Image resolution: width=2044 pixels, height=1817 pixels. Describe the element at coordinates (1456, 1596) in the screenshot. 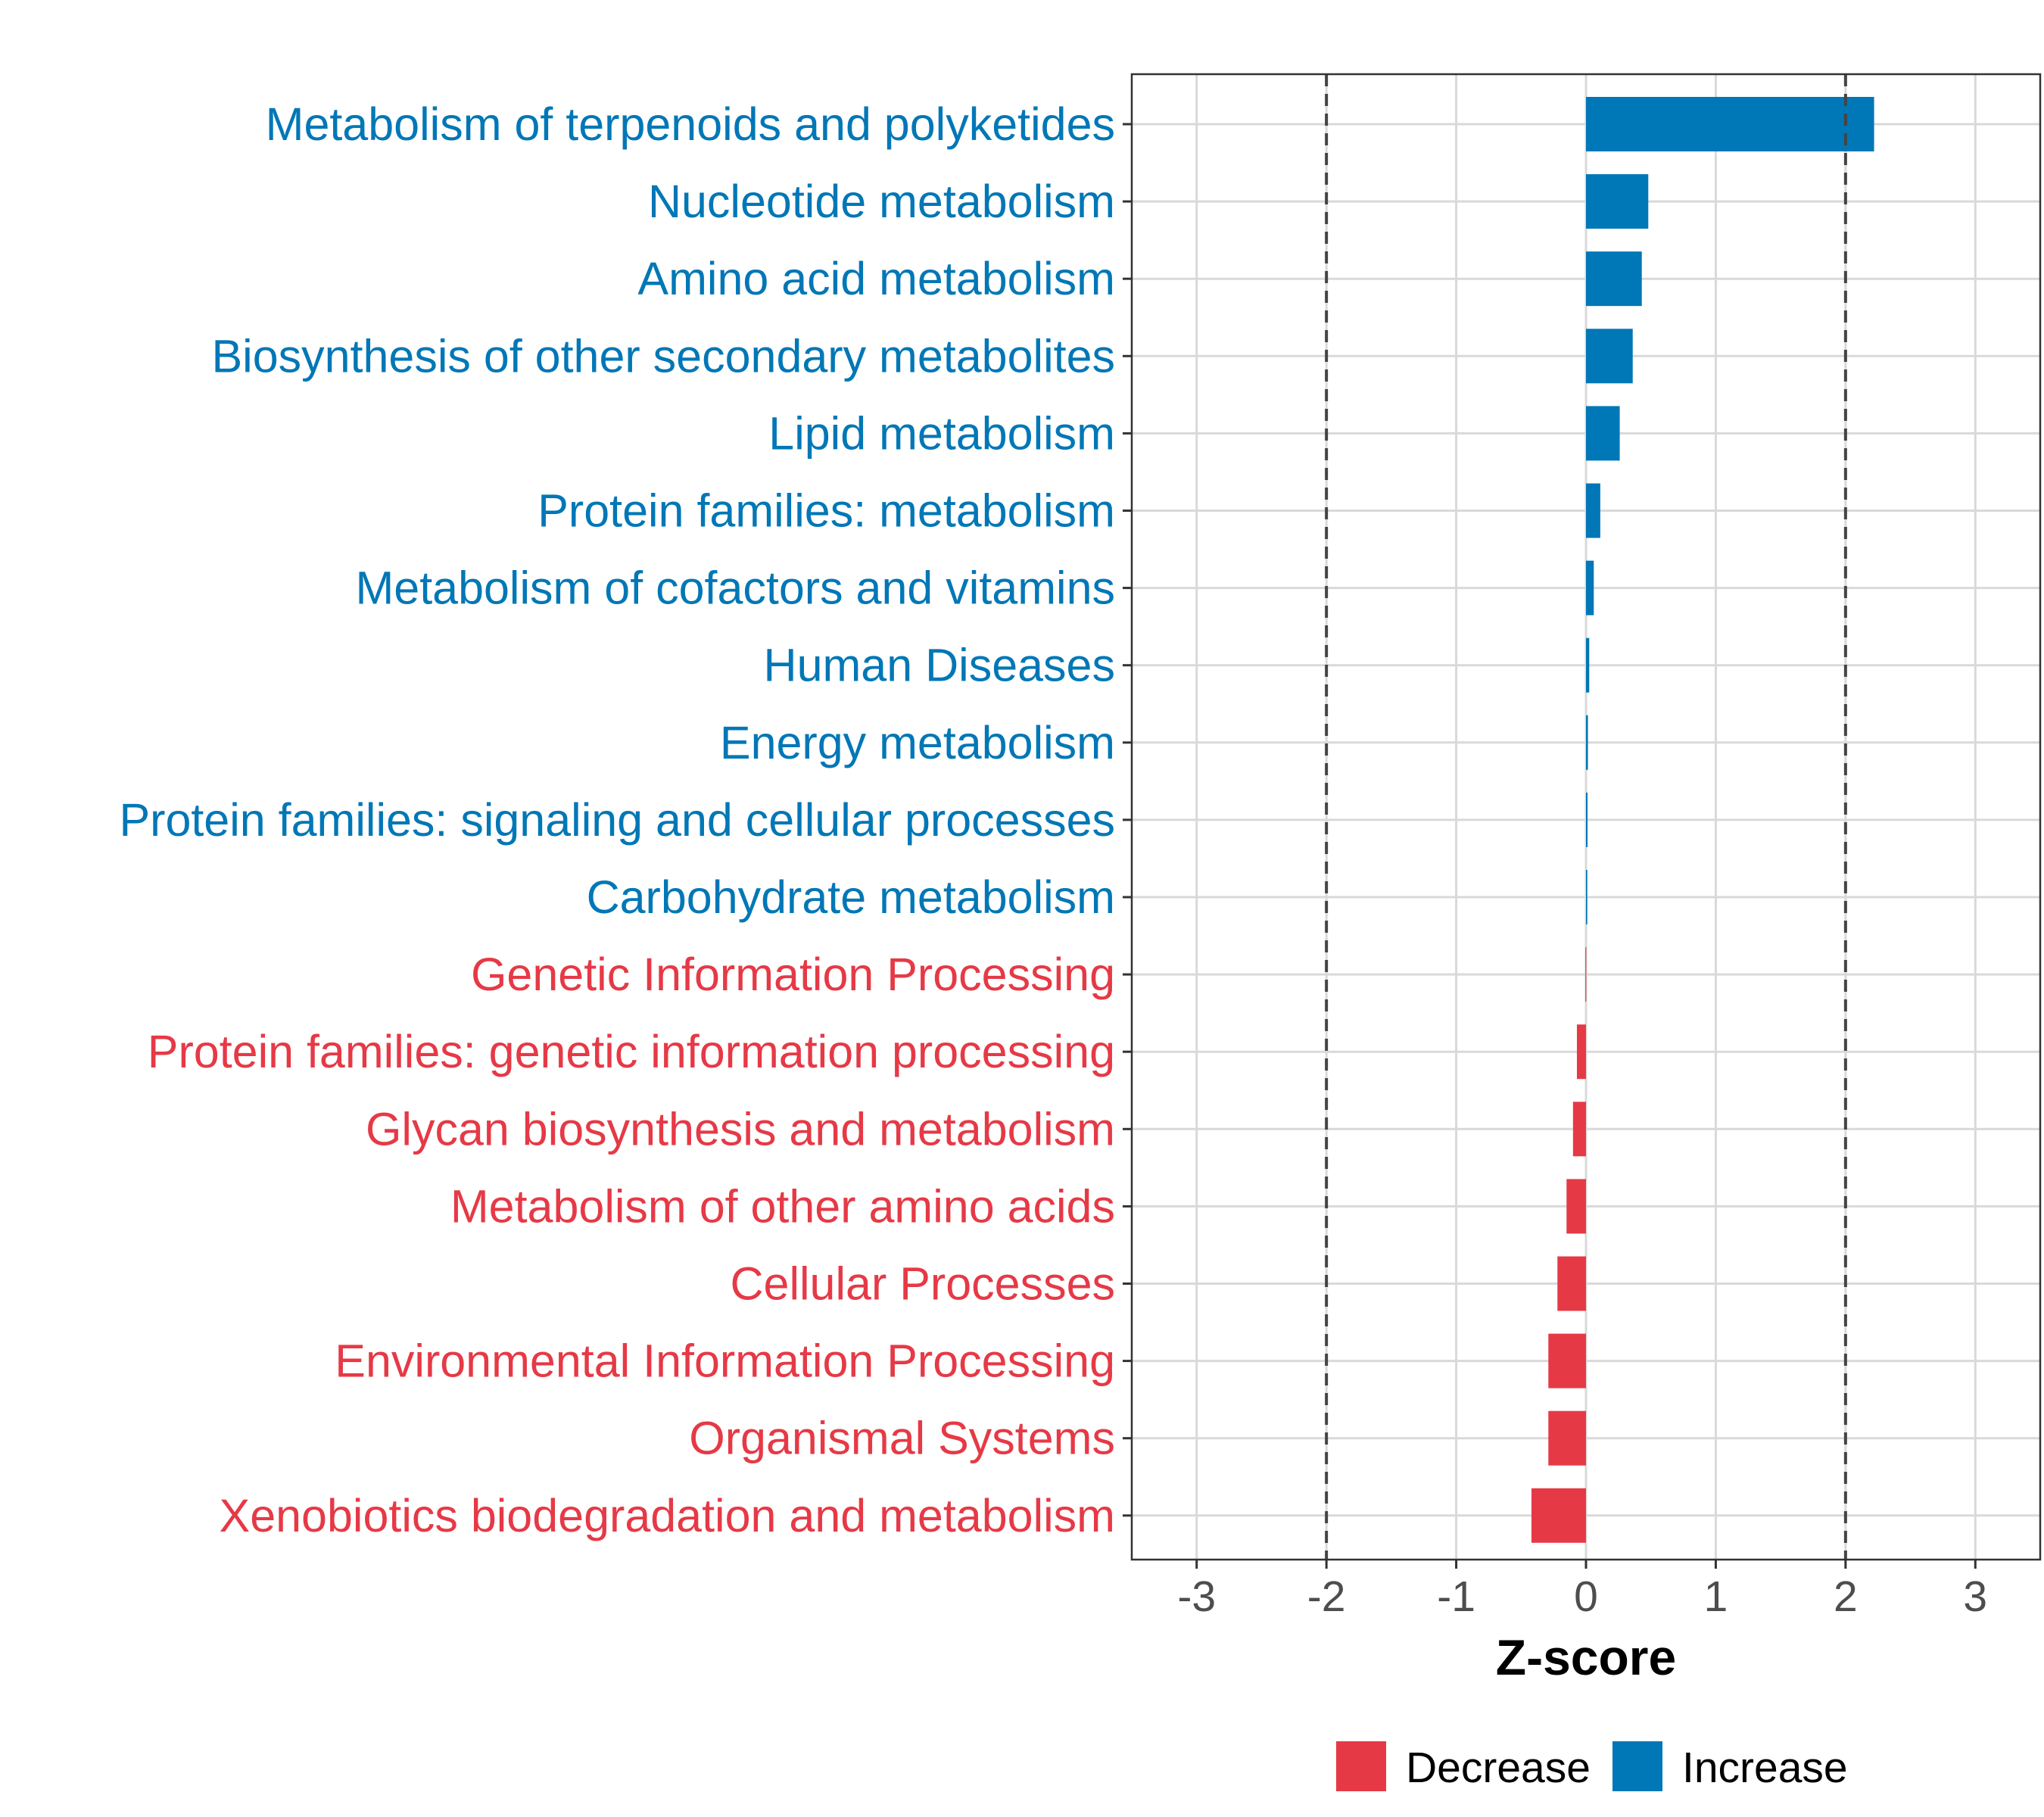

I see `x-tick-label: -1` at that location.